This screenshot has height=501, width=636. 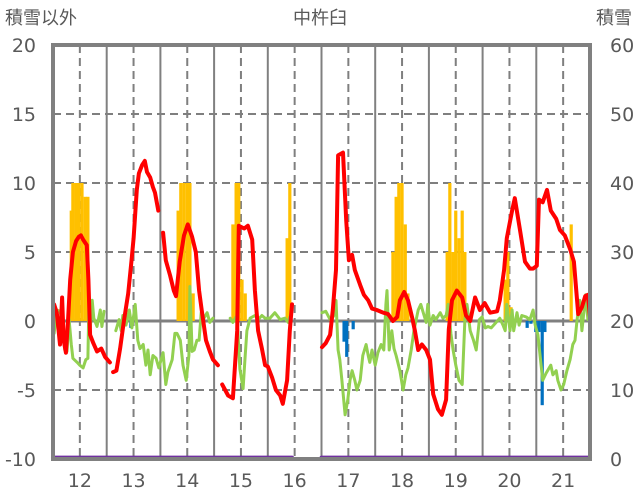 What do you see at coordinates (563, 481) in the screenshot?
I see `x-tick-label: 21` at bounding box center [563, 481].